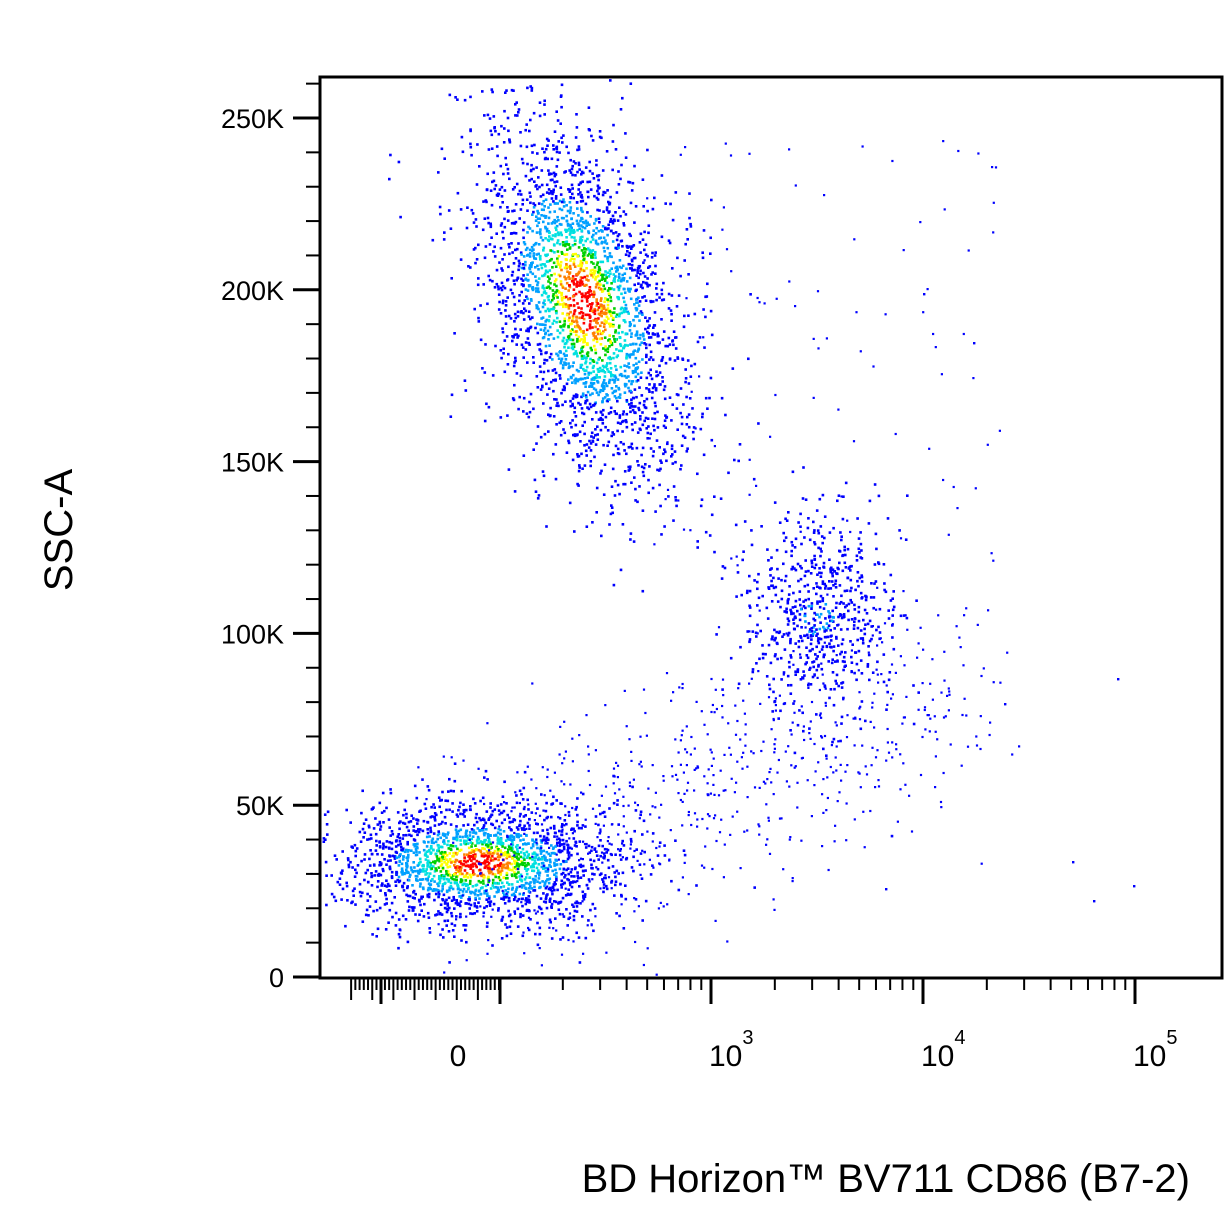  Describe the element at coordinates (458, 1056) in the screenshot. I see `x-tick-label: 0` at that location.